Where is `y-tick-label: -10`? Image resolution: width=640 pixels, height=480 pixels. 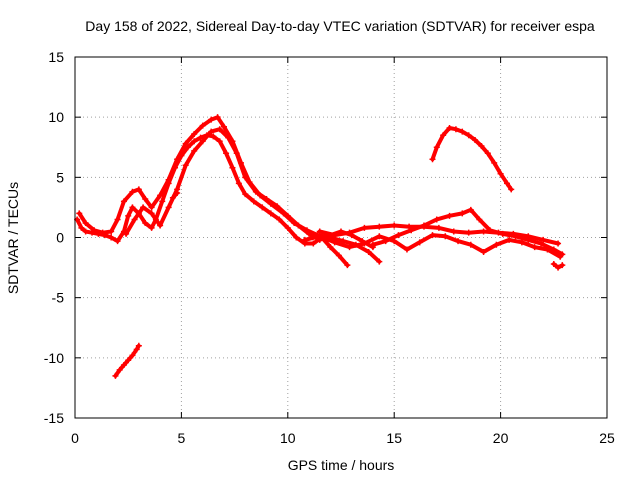 y-tick-label: -10 is located at coordinates (54, 358).